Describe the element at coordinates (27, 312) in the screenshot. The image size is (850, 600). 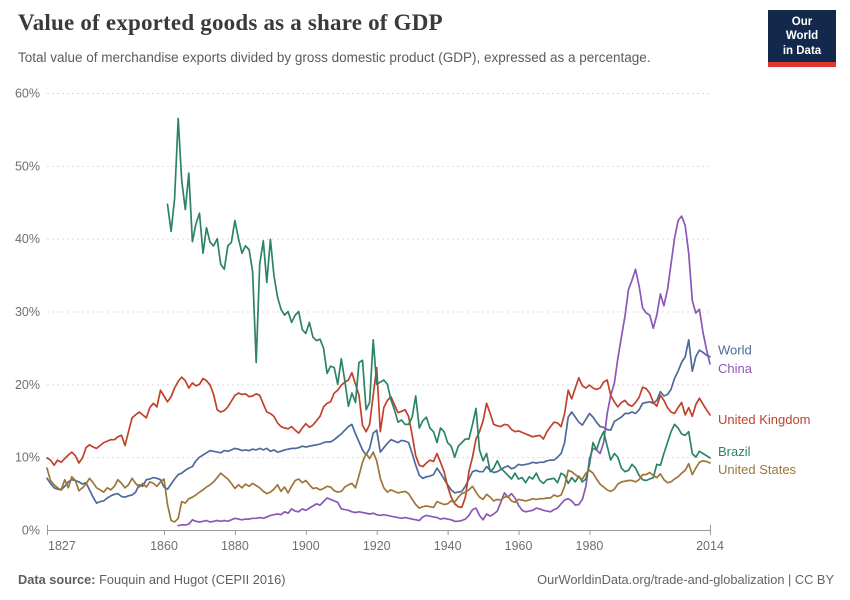
I see `y-axis-tick-label-30: 30%` at that location.